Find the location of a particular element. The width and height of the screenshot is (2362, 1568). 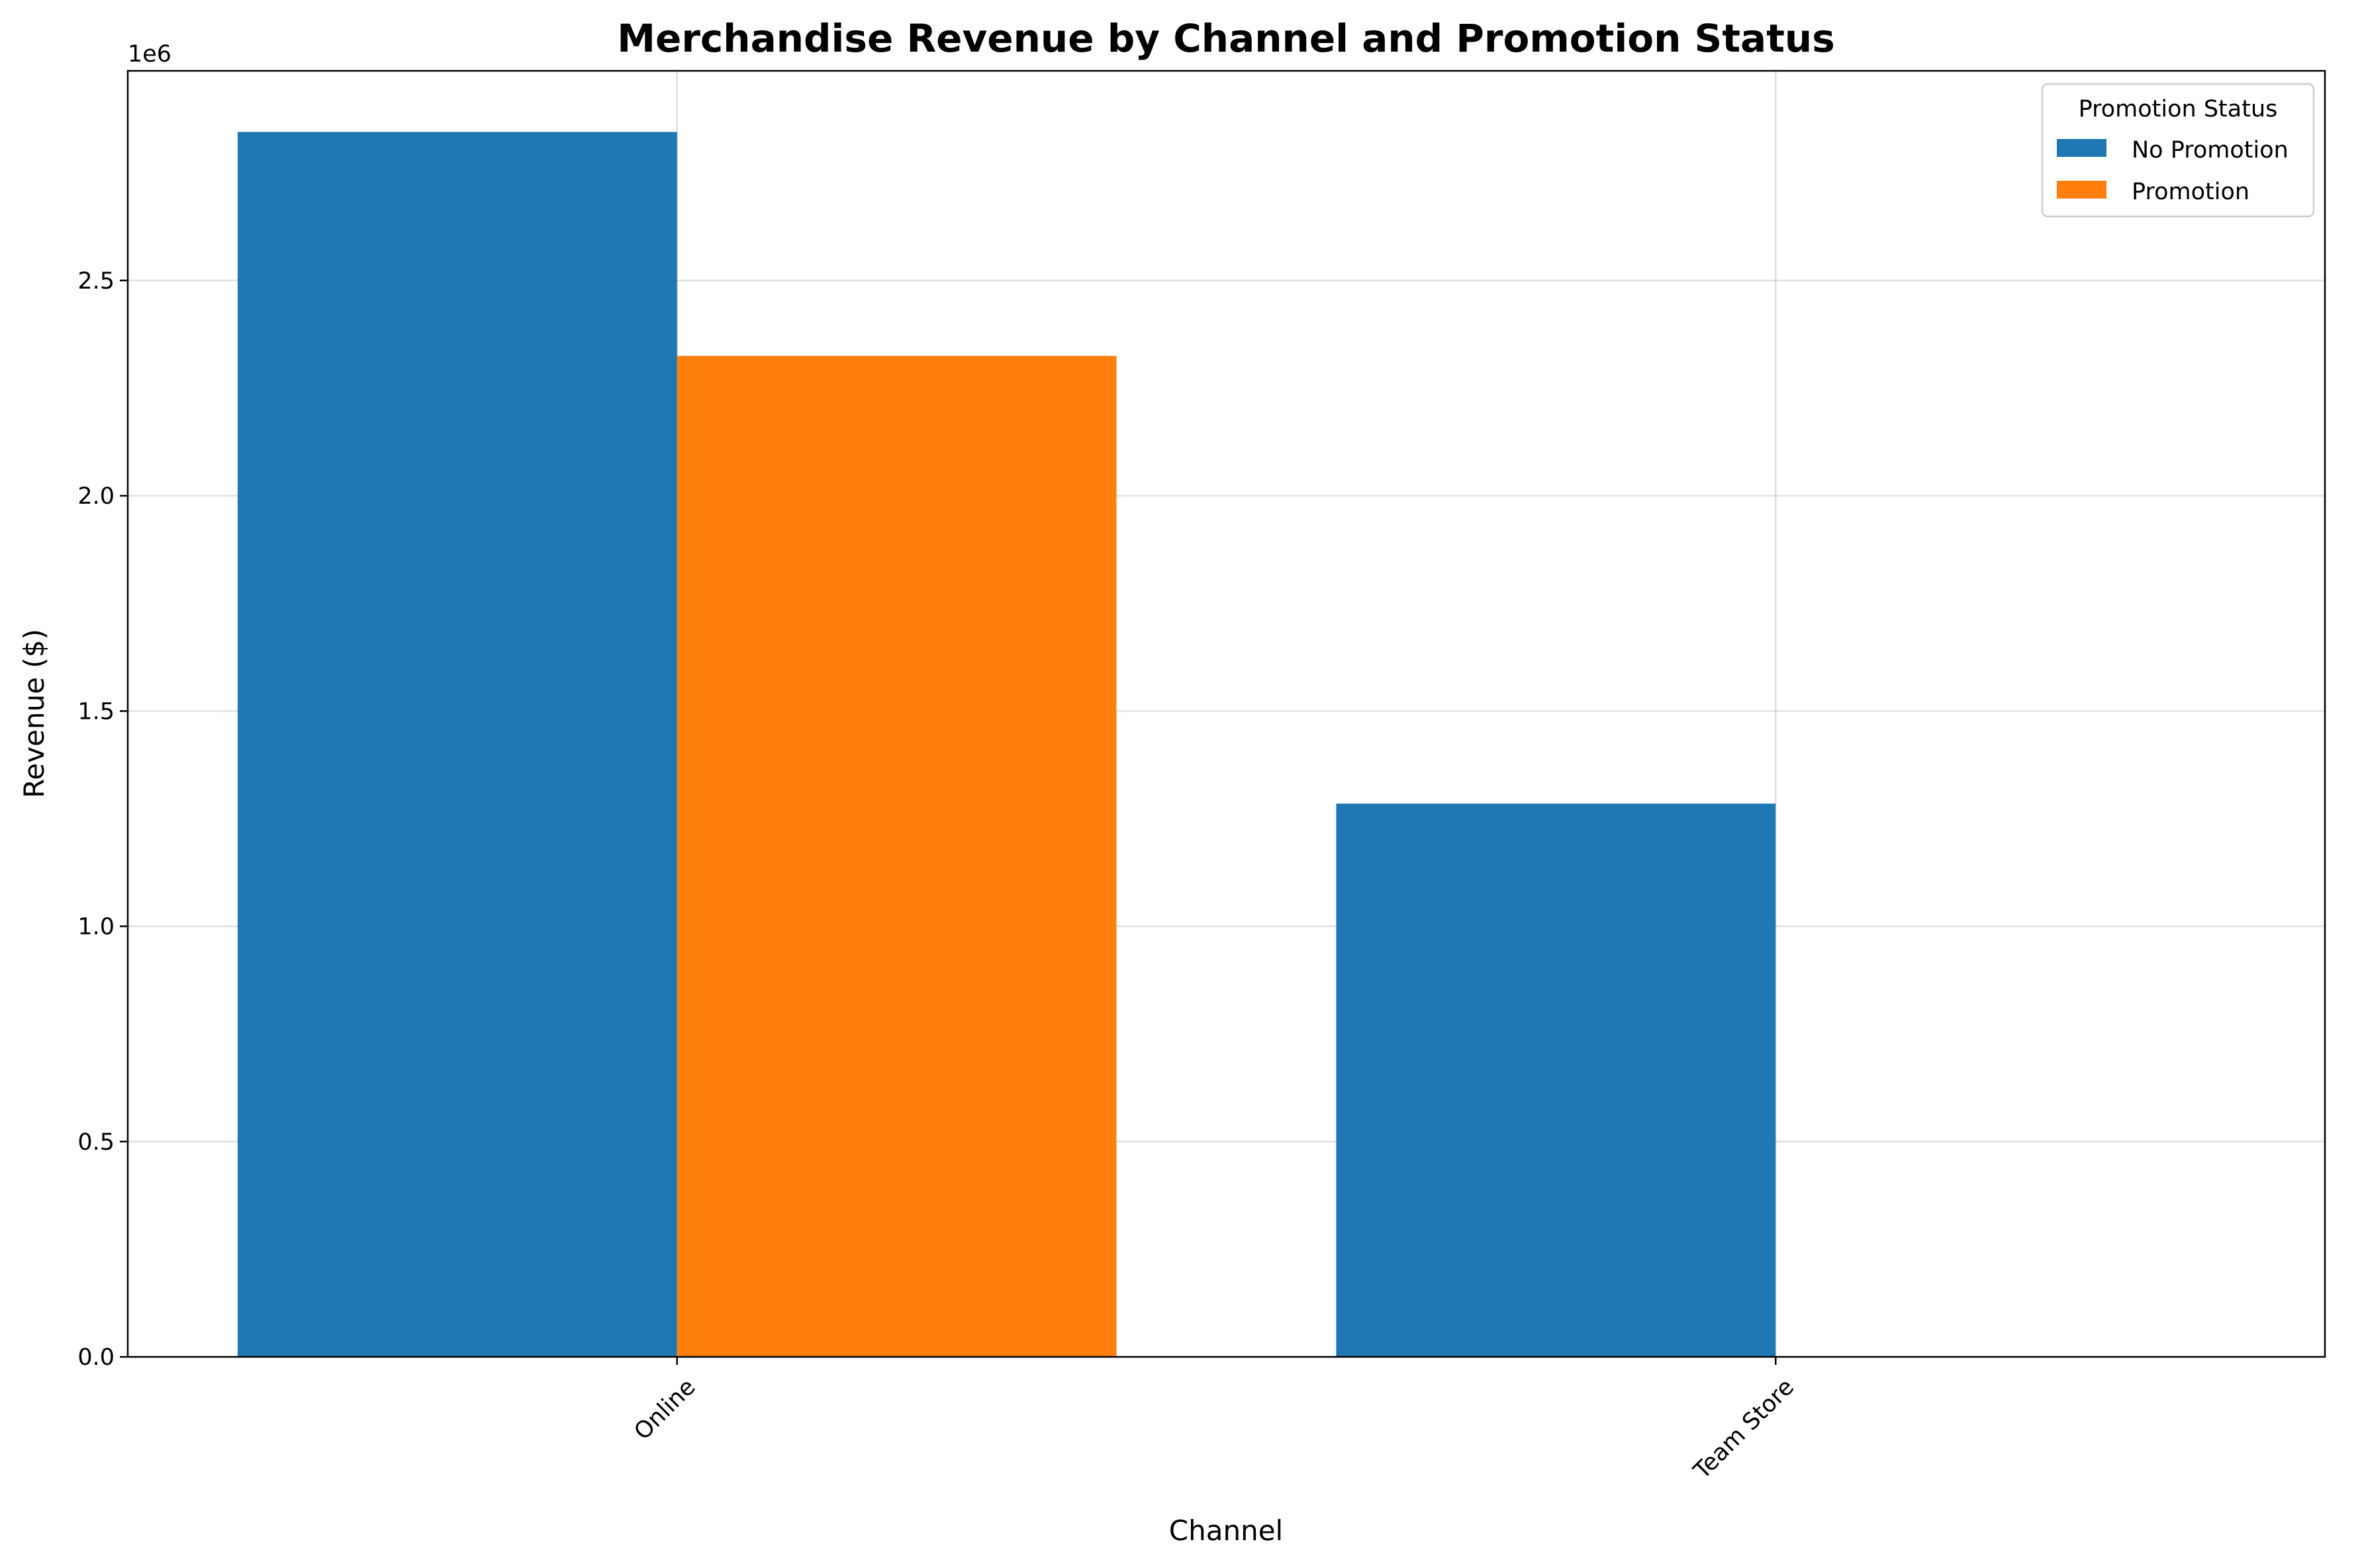

y-axis-label: Revenue ($) is located at coordinates (34, 713).